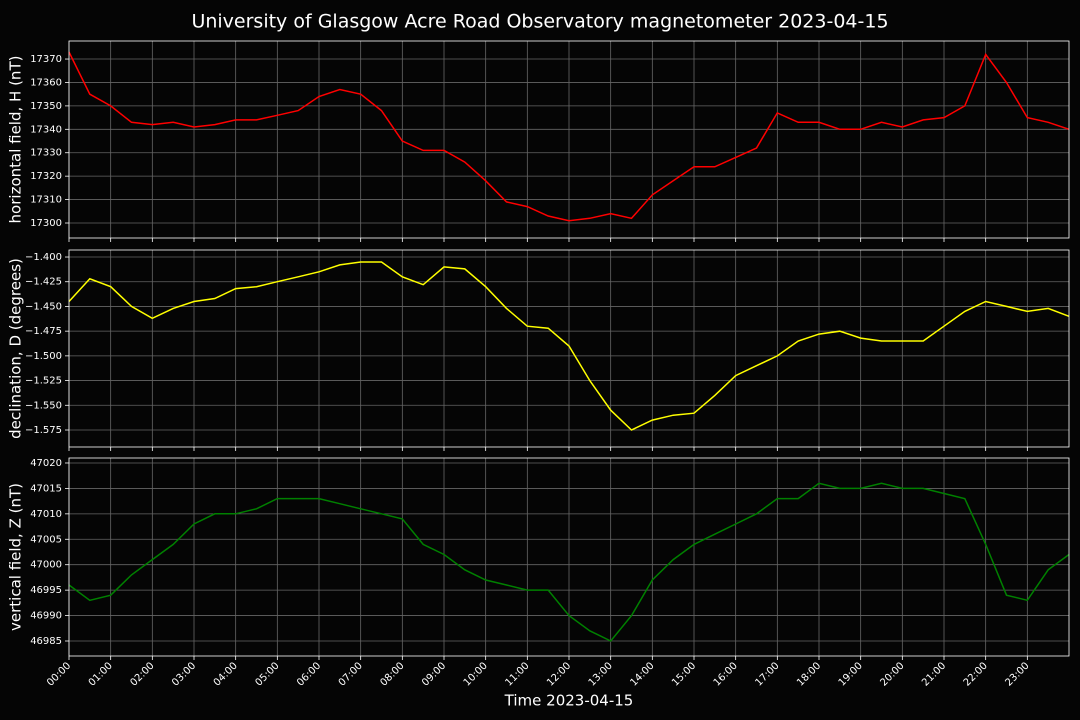 The height and width of the screenshot is (720, 1080). I want to click on y-tick-label: 17300, so click(46, 223).